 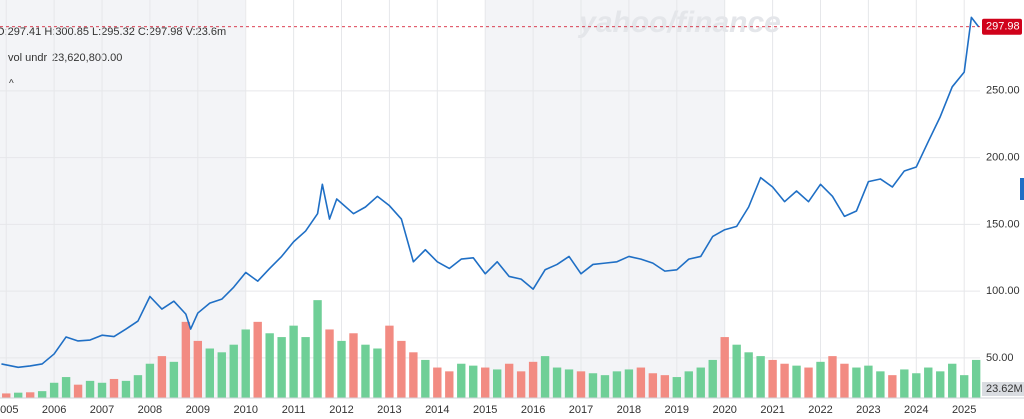 What do you see at coordinates (87, 58) in the screenshot?
I see `volume-readout: 23,620,800.00` at bounding box center [87, 58].